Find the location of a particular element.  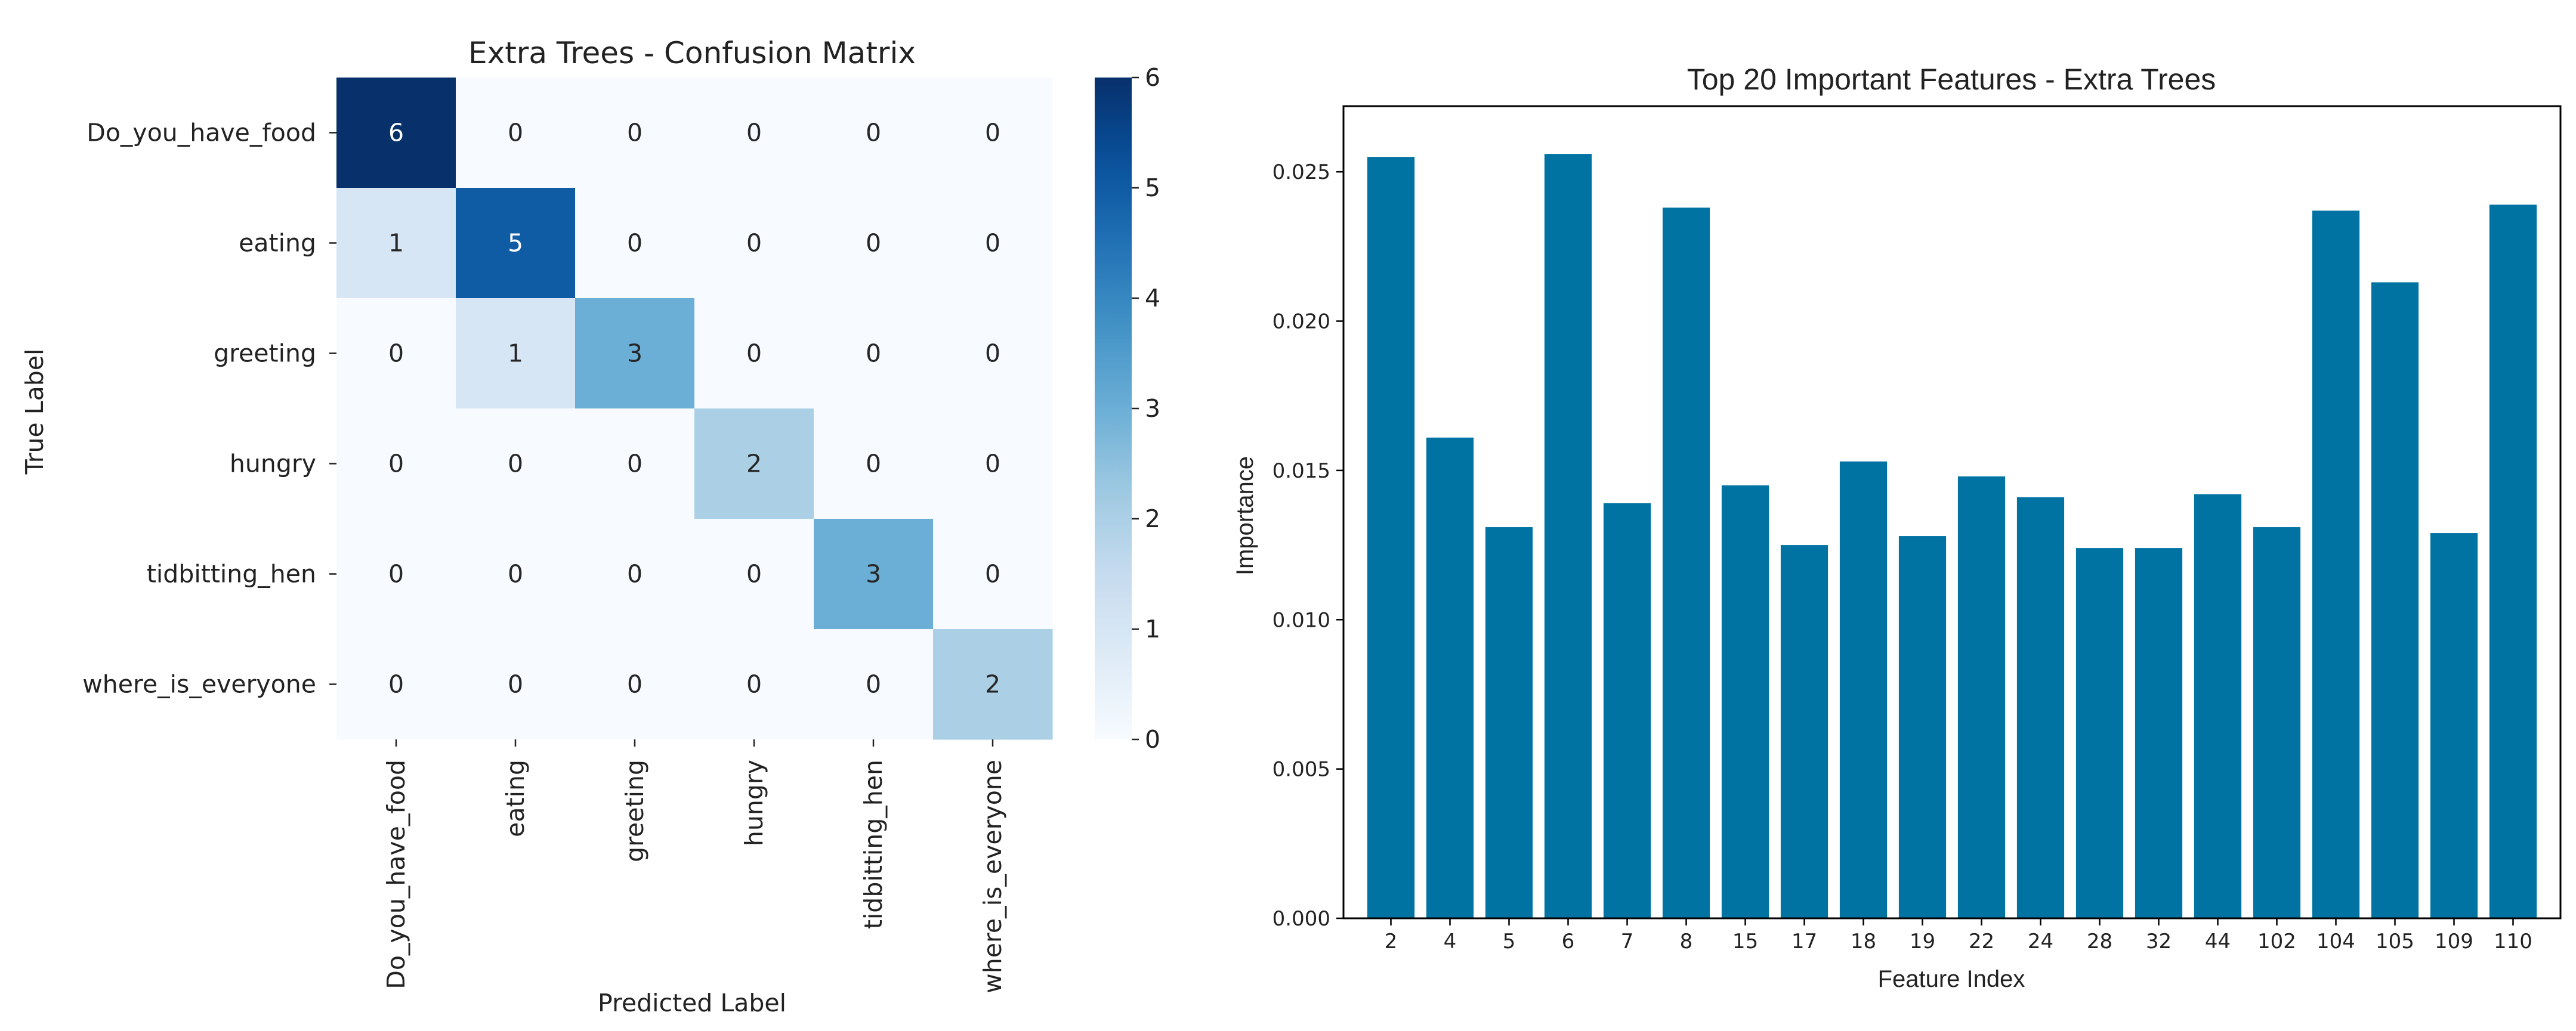

bar-x-tick-15: 15 is located at coordinates (1745, 942).